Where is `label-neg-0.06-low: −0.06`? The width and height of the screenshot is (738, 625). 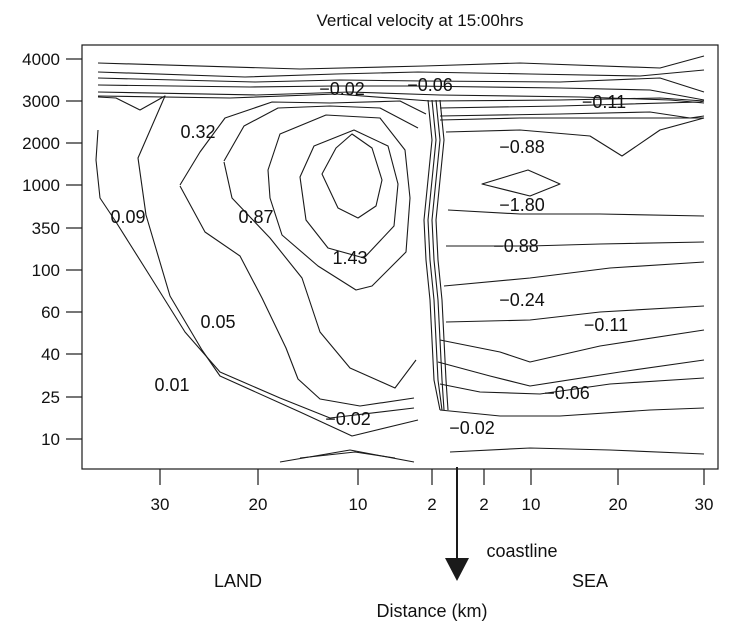 label-neg-0.06-low: −0.06 is located at coordinates (567, 393).